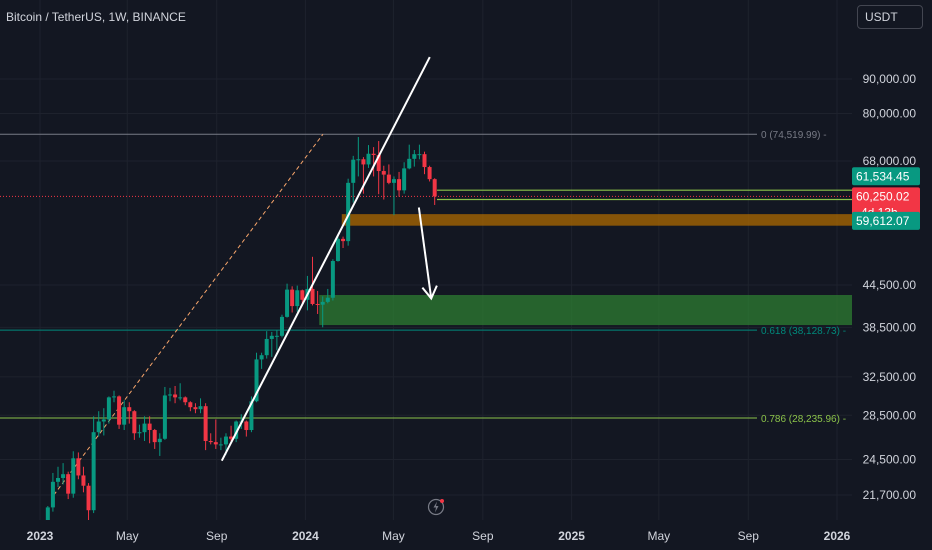 This screenshot has height=550, width=932. I want to click on price-label-green-high-box, so click(886, 176).